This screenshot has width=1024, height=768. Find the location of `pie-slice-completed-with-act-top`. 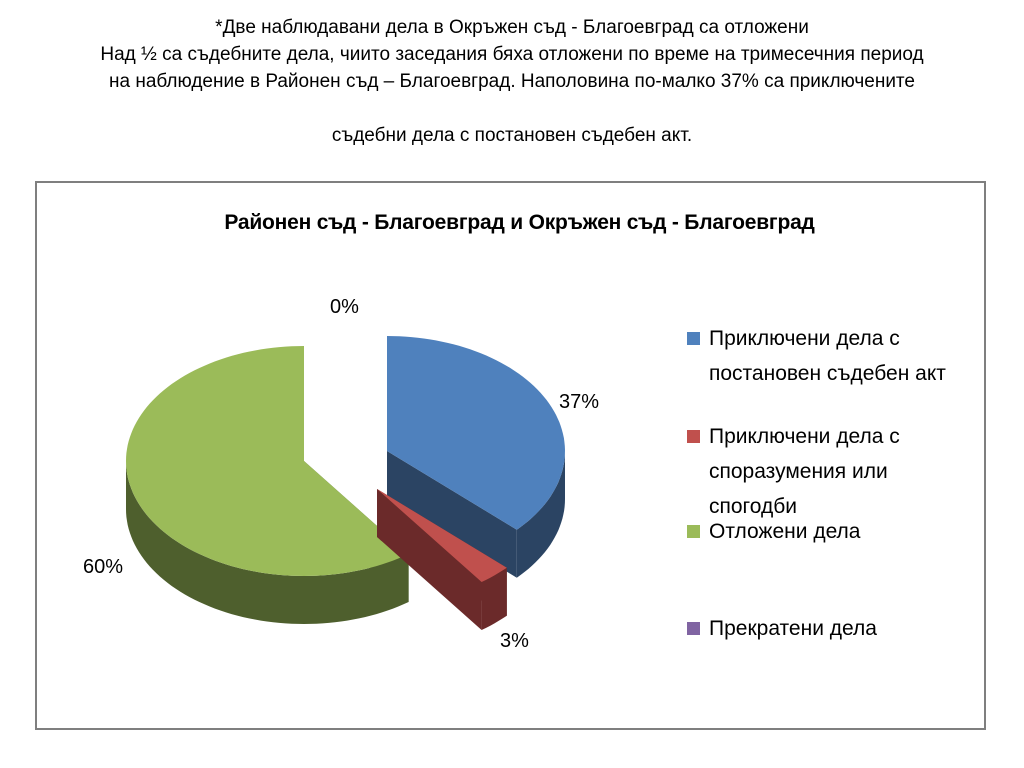

pie-slice-completed-with-act-top is located at coordinates (476, 433).